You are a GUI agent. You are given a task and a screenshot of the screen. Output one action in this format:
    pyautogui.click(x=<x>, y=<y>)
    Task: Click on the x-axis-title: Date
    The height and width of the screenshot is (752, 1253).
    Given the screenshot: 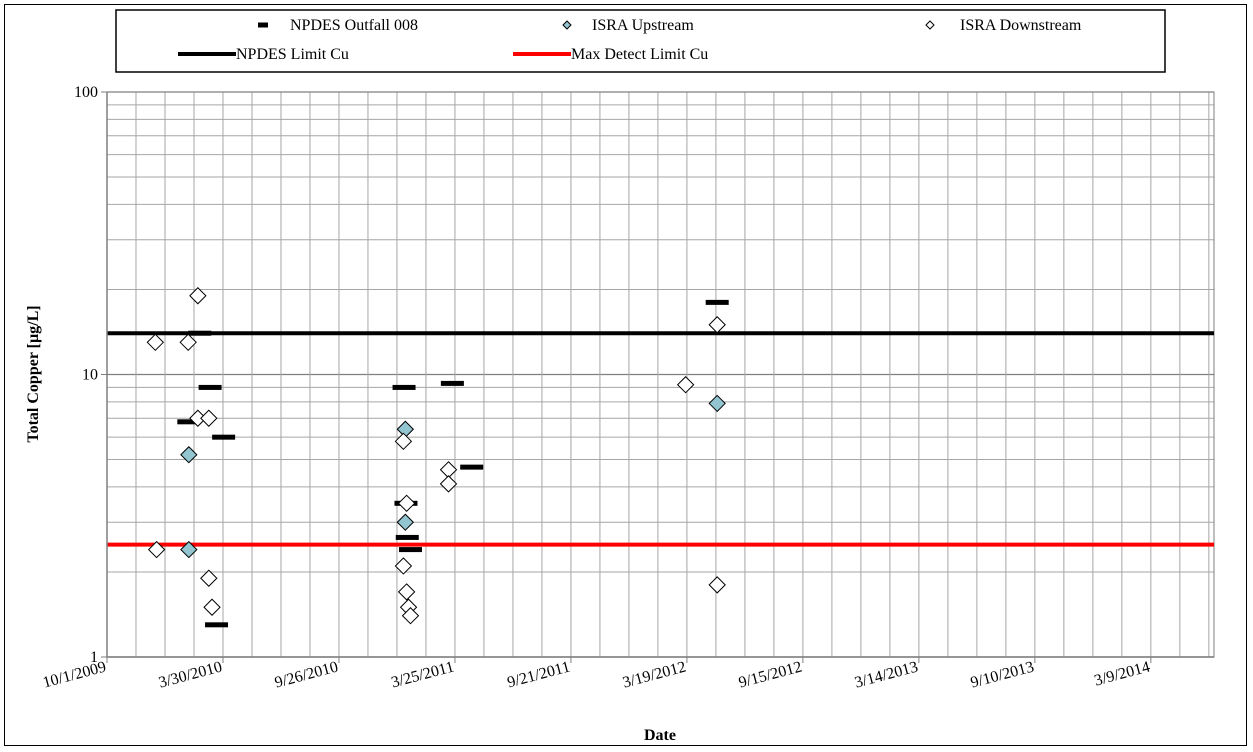 What is the action you would take?
    pyautogui.click(x=660, y=735)
    